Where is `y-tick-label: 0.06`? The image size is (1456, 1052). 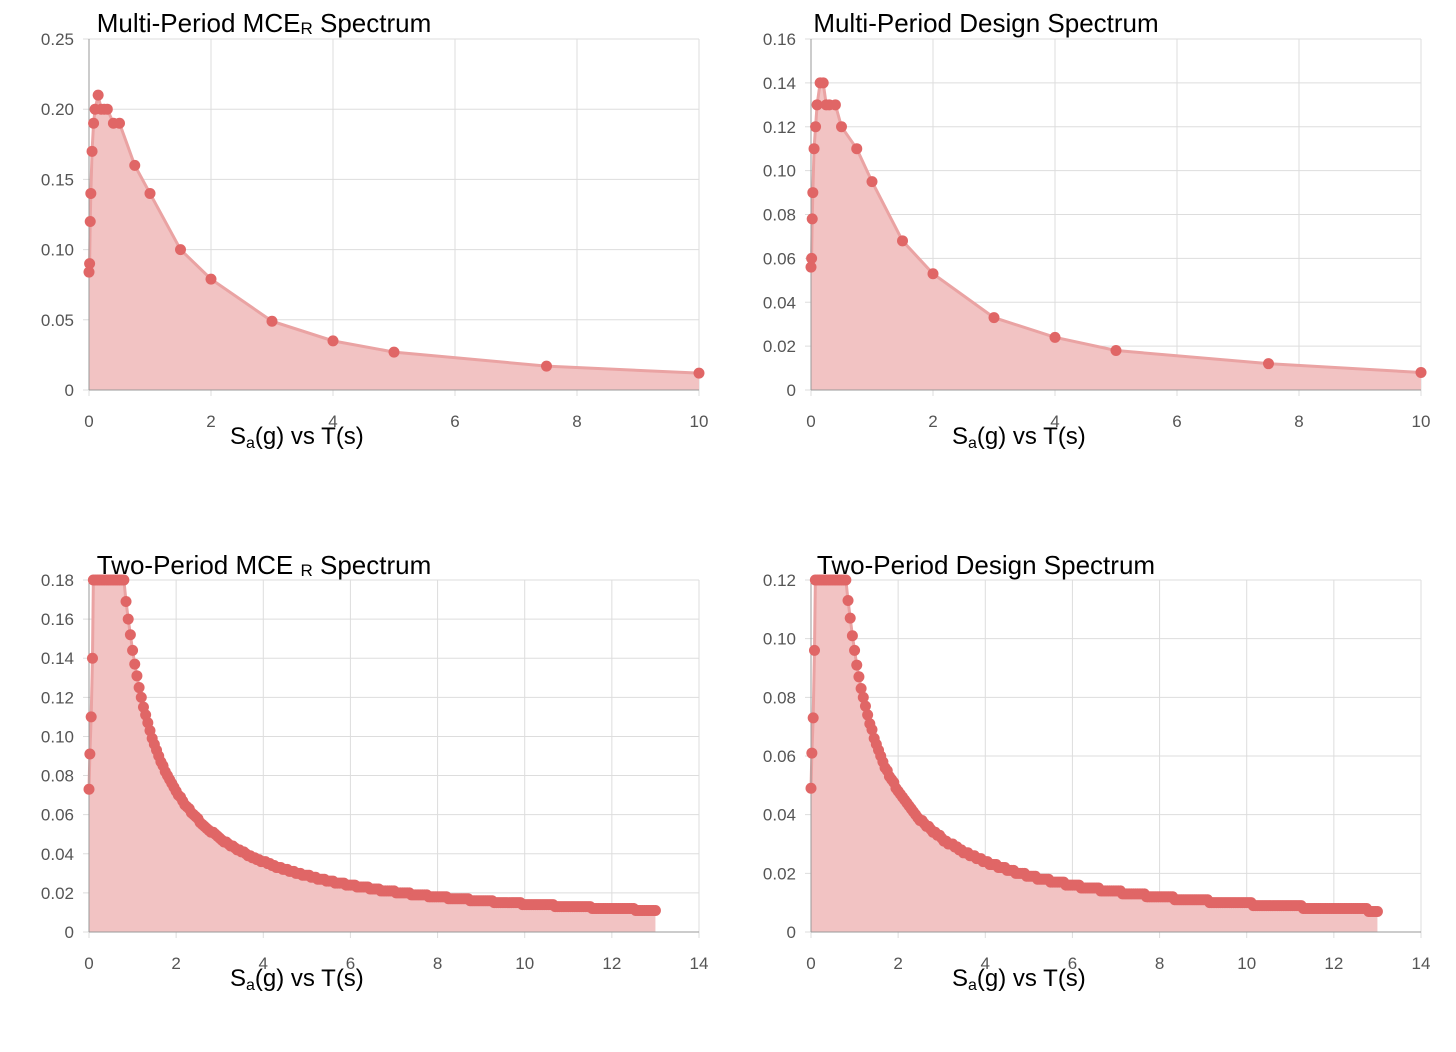
y-tick-label: 0.06 is located at coordinates (57, 815).